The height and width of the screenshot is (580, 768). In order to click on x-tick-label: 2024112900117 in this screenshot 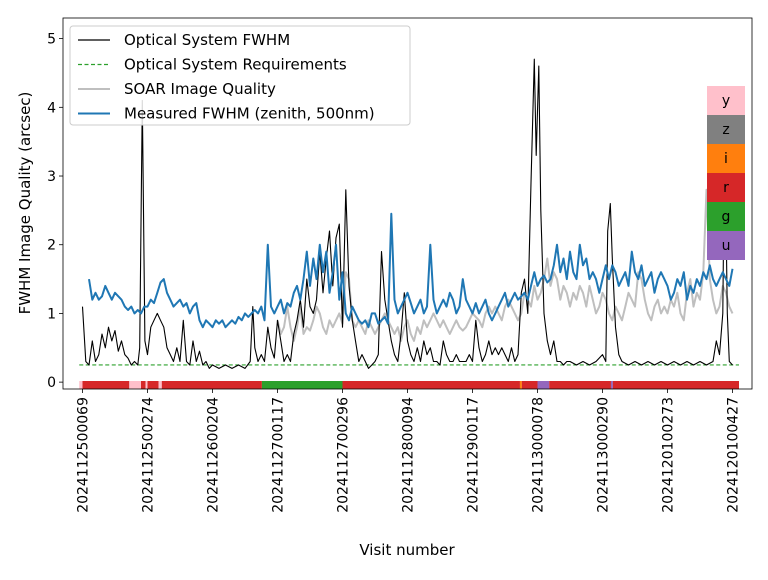, I will do `click(474, 455)`.